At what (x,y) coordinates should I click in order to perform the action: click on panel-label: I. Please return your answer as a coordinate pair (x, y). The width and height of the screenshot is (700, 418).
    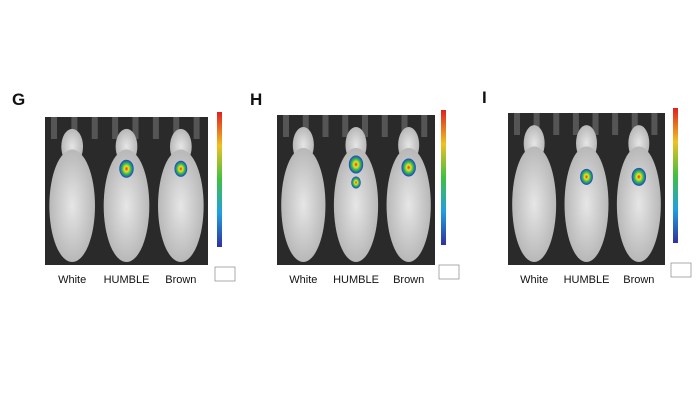
    Looking at the image, I should click on (484, 97).